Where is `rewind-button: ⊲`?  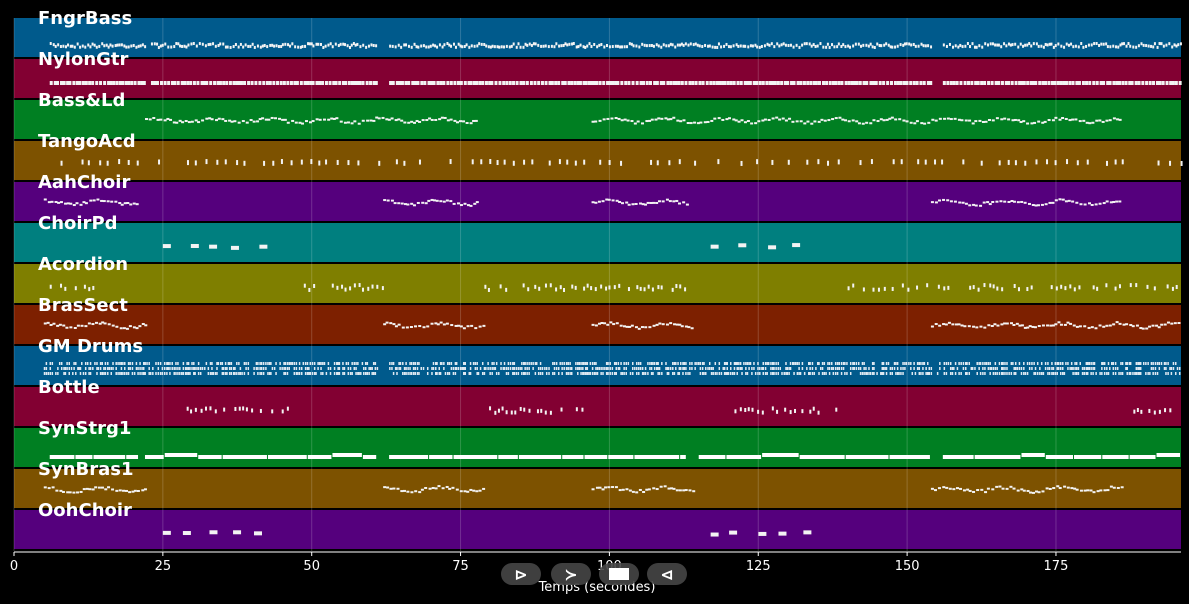 rewind-button: ⊲ is located at coordinates (667, 574).